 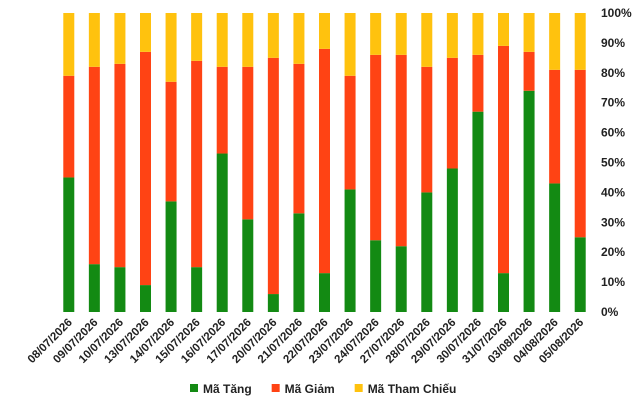 I want to click on y-tick-label: 0%, so click(x=610, y=312).